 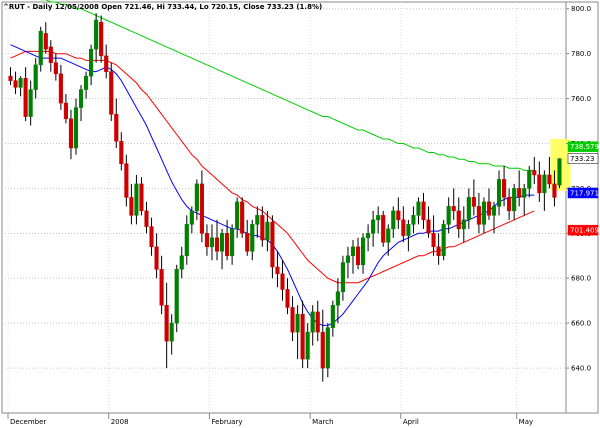 I want to click on value-tag-label: 738.579, so click(x=584, y=147).